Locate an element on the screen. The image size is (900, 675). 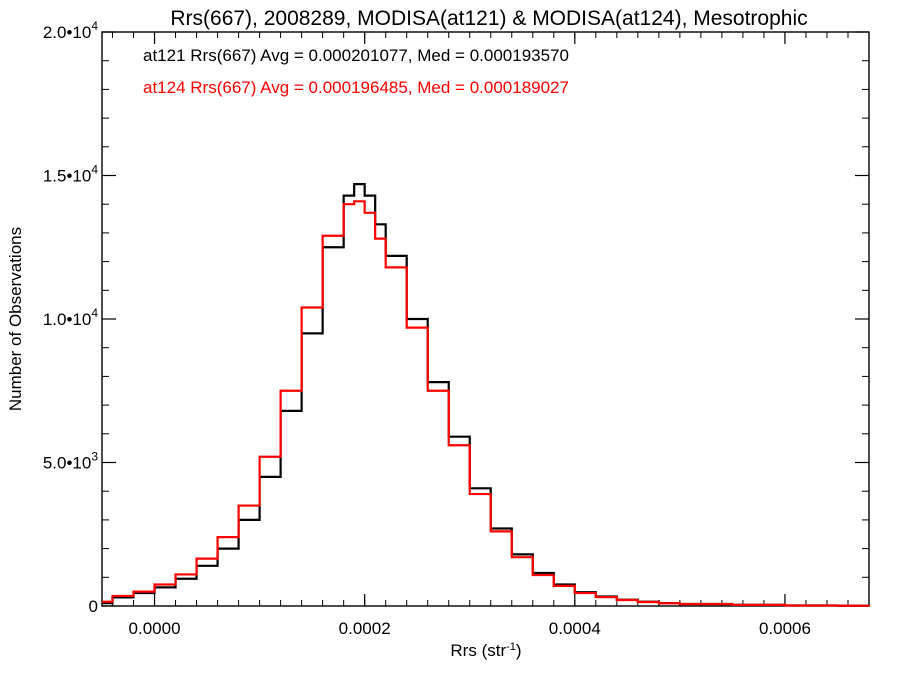
x-tick-label: 0.0000 is located at coordinates (155, 628).